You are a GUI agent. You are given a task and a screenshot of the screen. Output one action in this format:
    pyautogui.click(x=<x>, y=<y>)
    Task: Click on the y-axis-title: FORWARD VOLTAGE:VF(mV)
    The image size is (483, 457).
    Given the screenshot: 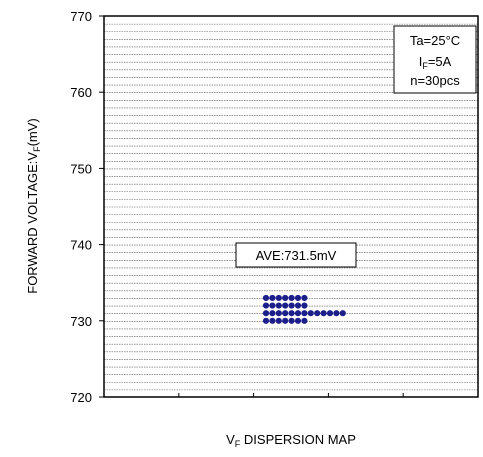 What is the action you would take?
    pyautogui.click(x=33, y=206)
    